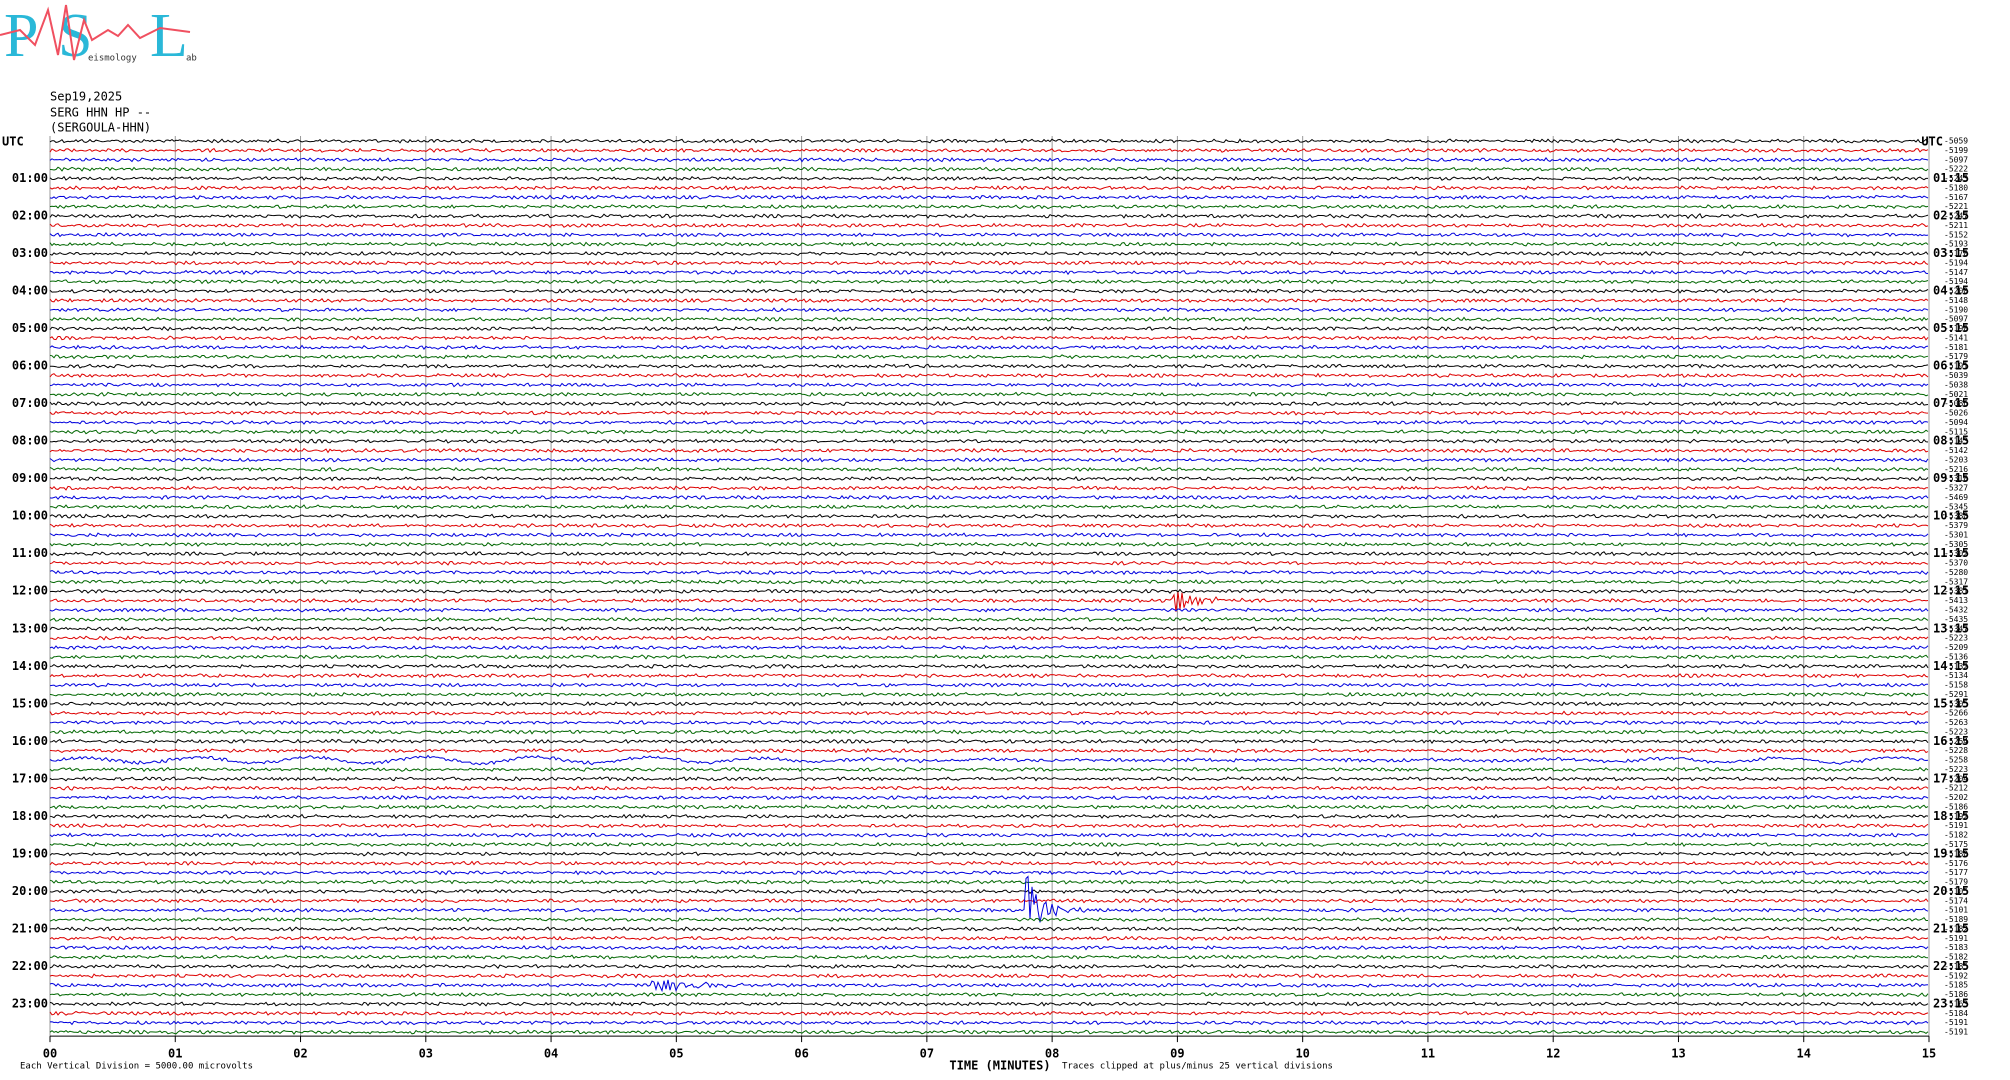 This screenshot has width=2010, height=1080. I want to click on x-tick-label: 05, so click(676, 1054).